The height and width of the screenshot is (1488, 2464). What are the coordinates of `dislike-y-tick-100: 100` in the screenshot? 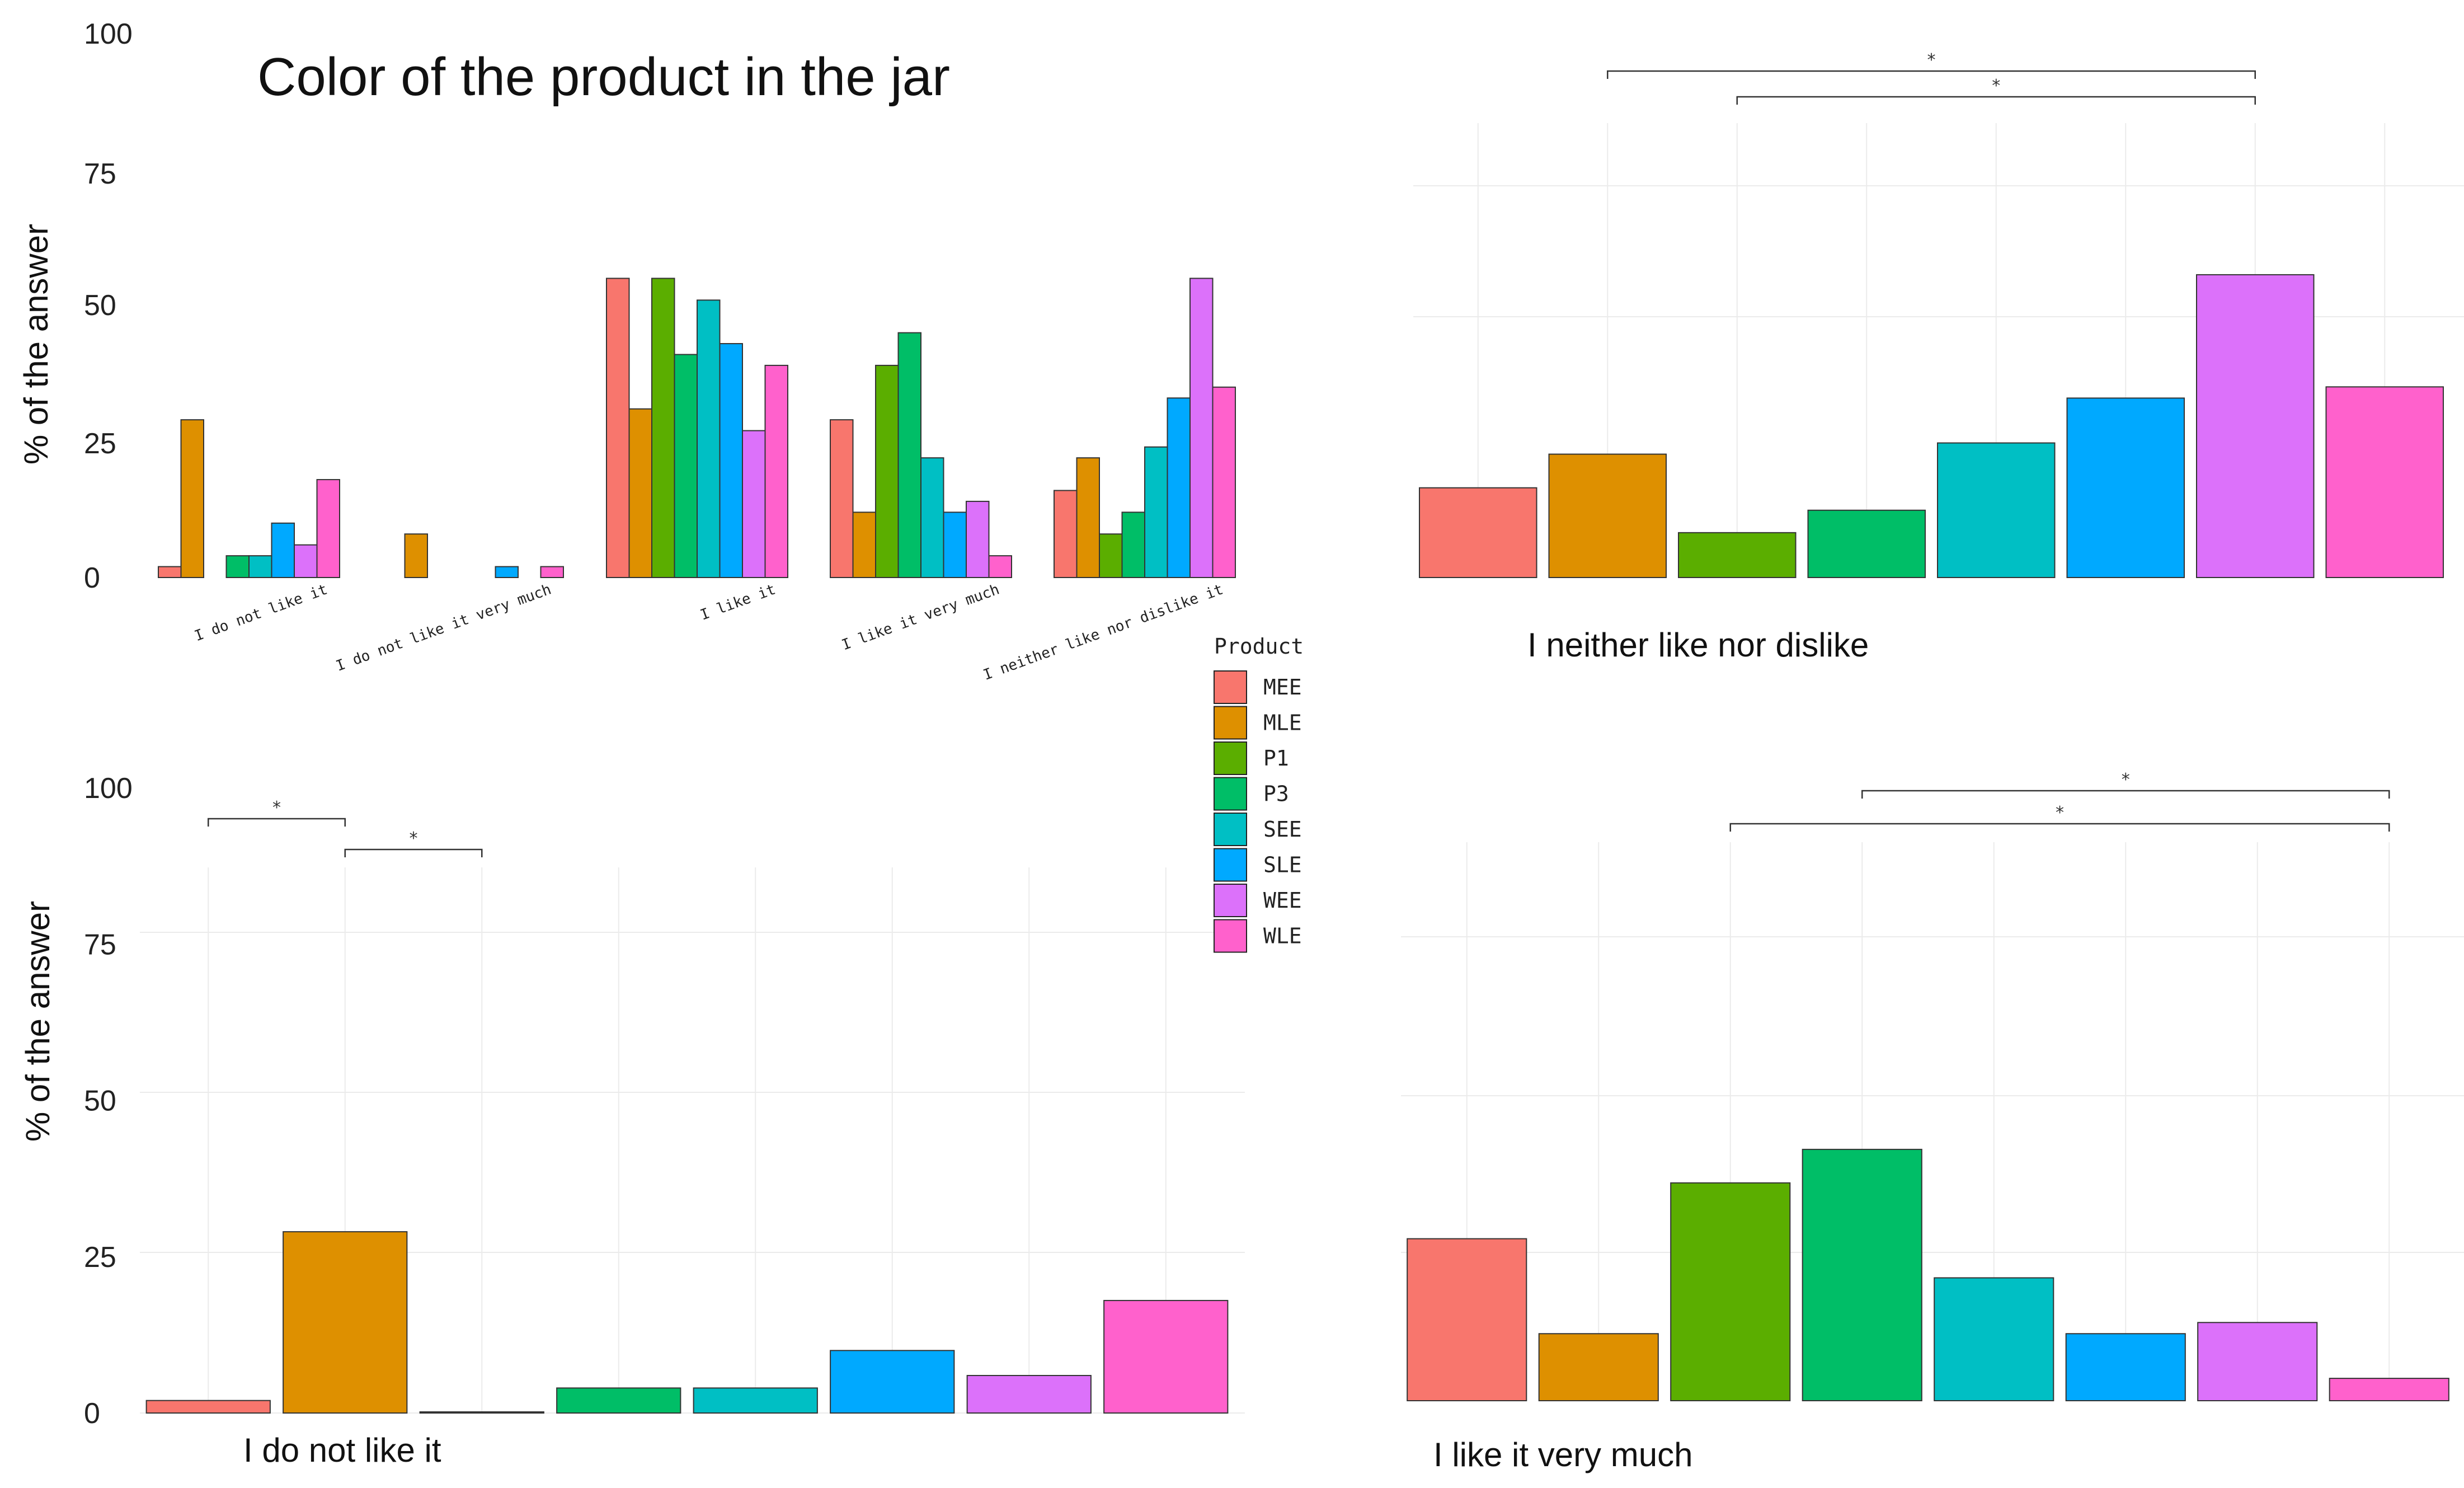 It's located at (109, 788).